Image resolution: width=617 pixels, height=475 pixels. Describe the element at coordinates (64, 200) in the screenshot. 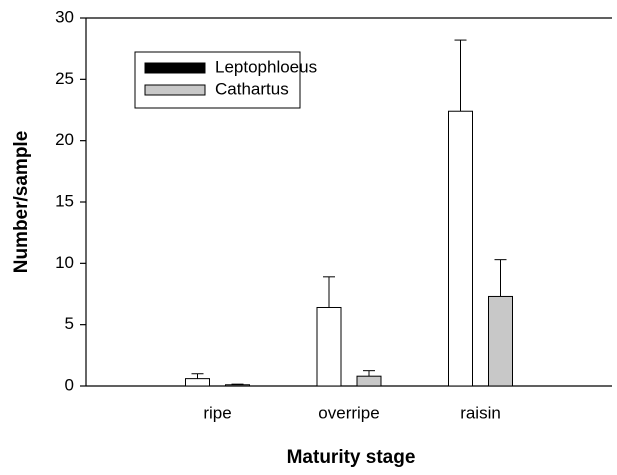

I see `y-tick-label: 15` at that location.